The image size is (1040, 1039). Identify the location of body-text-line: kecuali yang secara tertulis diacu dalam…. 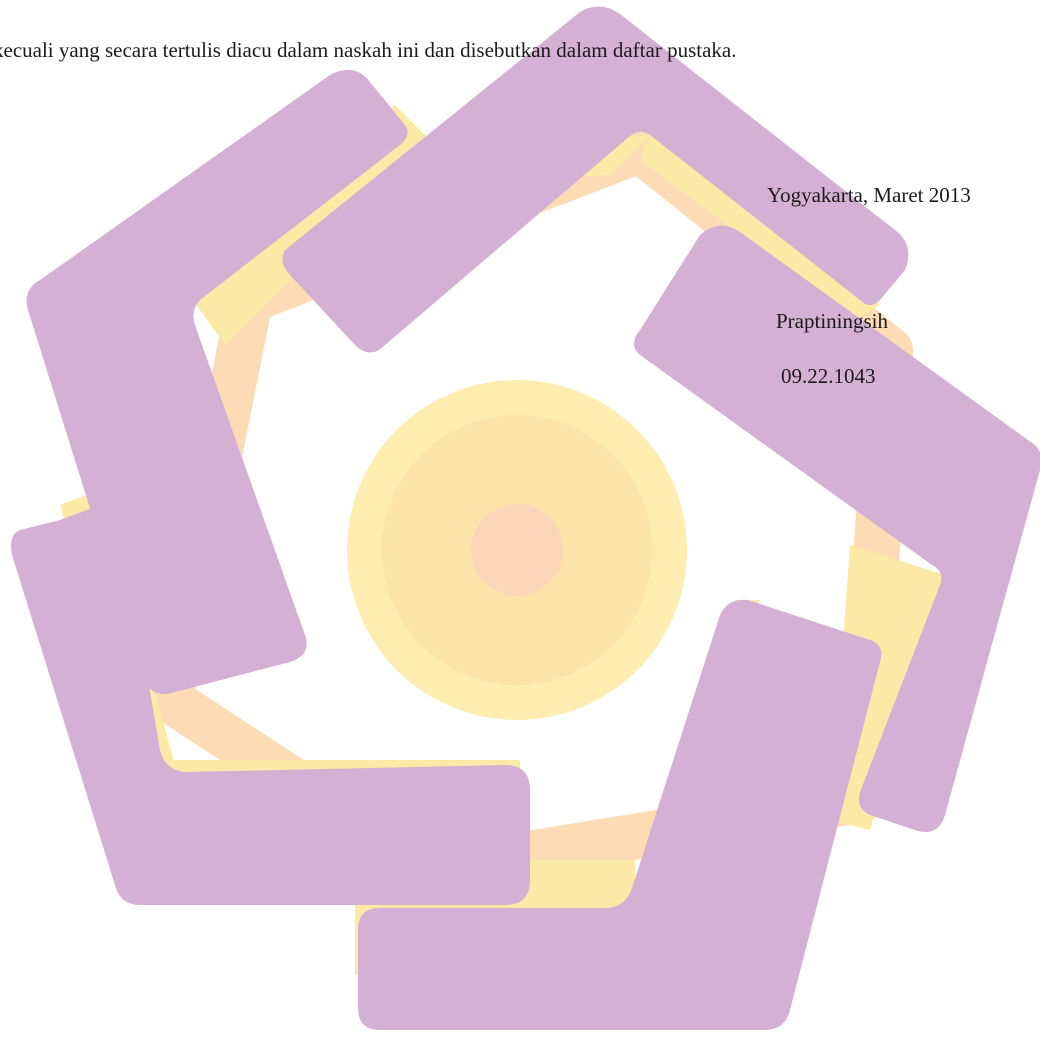
(368, 50).